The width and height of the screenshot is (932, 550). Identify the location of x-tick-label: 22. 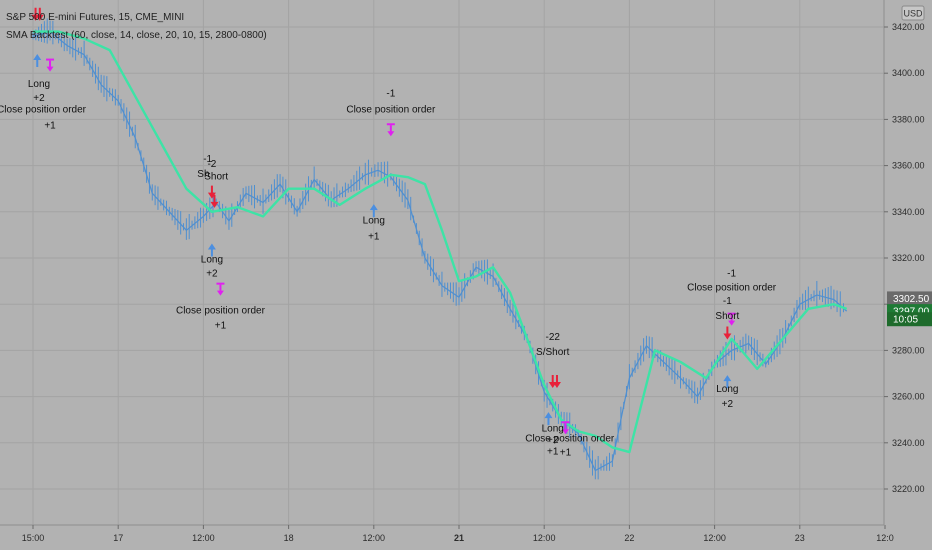
(629, 538).